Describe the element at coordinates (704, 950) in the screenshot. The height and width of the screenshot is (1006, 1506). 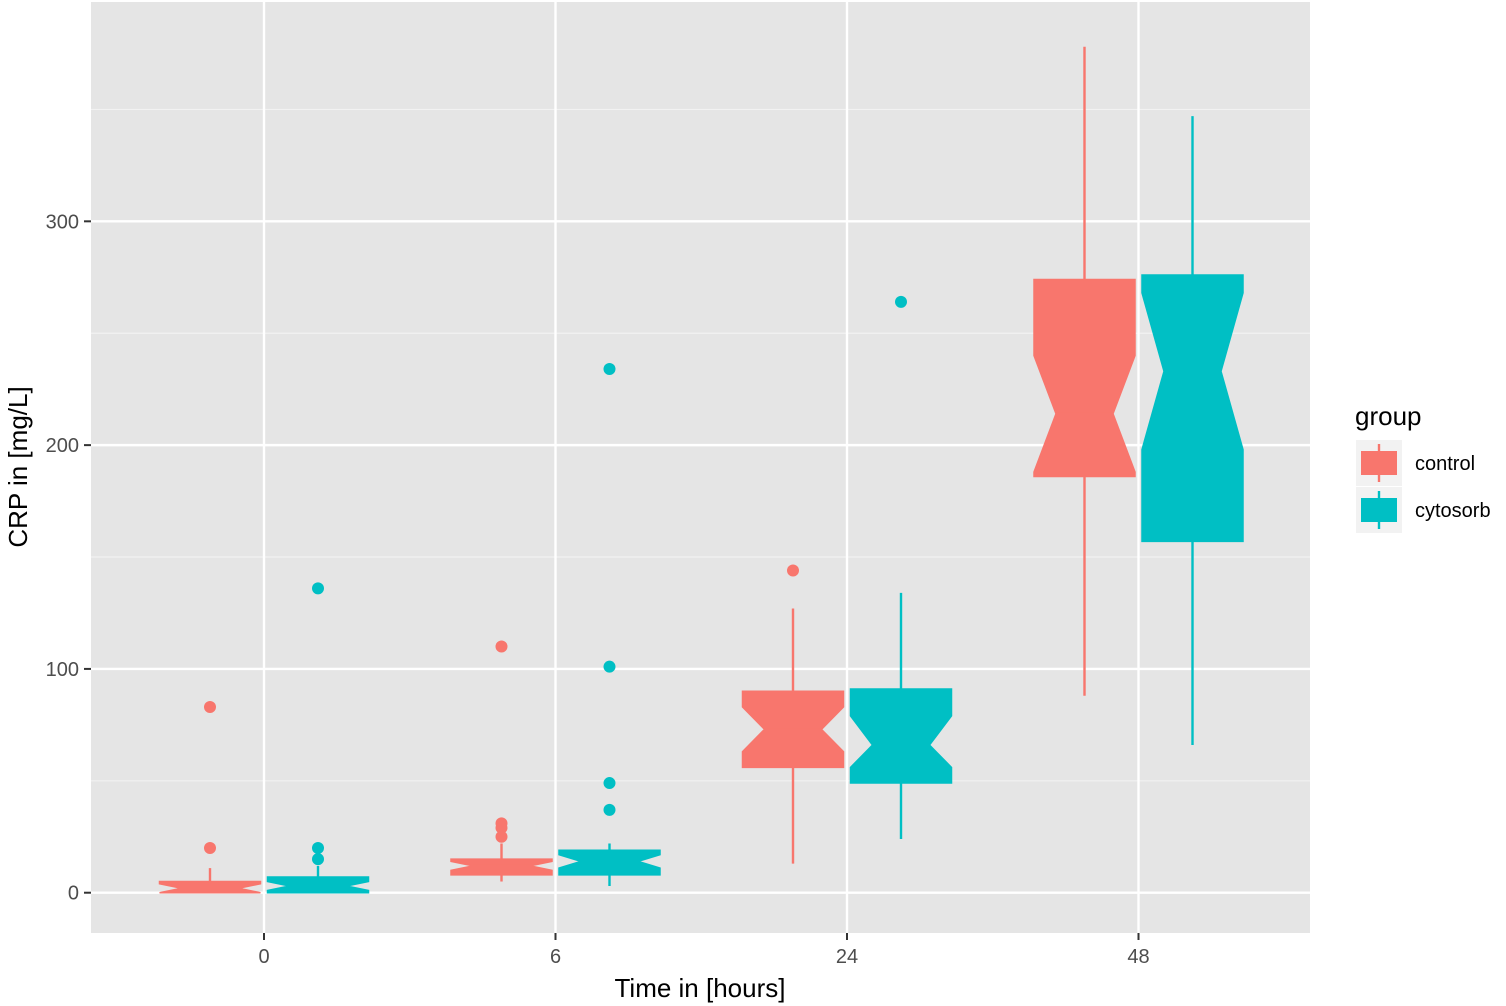
I see `x-axis-ticks: 0 6 24 48` at that location.